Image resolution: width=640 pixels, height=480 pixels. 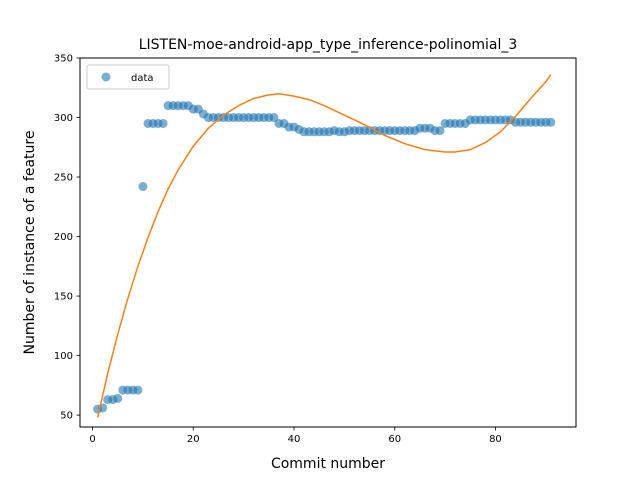 I want to click on x-tick-label: 60, so click(x=394, y=439).